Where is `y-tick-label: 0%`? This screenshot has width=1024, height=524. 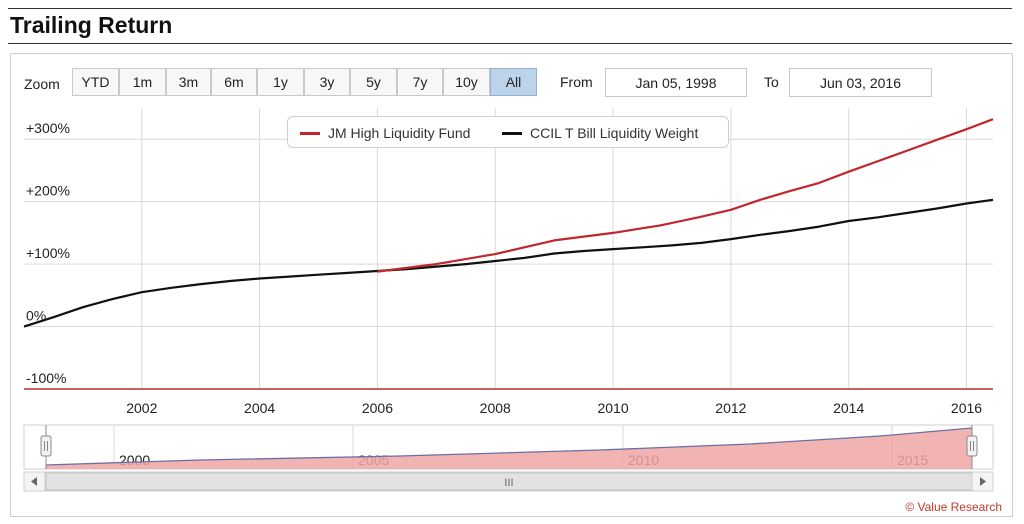
y-tick-label: 0% is located at coordinates (36, 316).